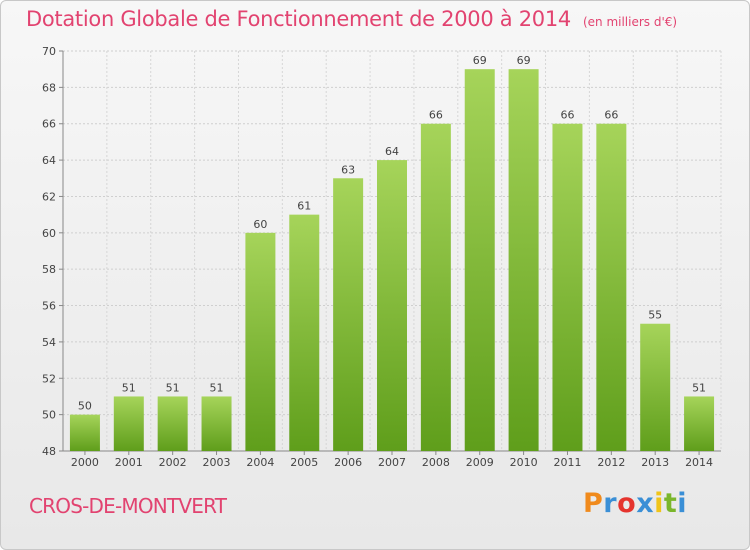 The height and width of the screenshot is (550, 750). What do you see at coordinates (567, 462) in the screenshot?
I see `x-tick-label-2011: 2011` at bounding box center [567, 462].